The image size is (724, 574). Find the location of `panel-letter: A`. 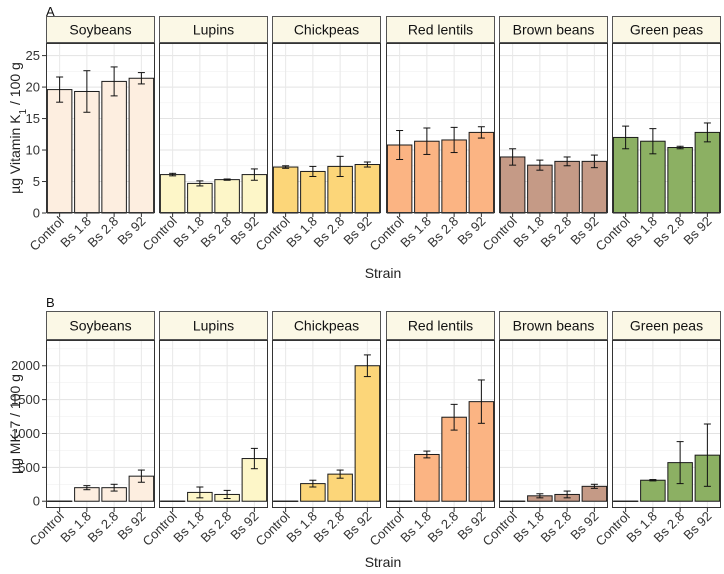

panel-letter: A is located at coordinates (50, 11).